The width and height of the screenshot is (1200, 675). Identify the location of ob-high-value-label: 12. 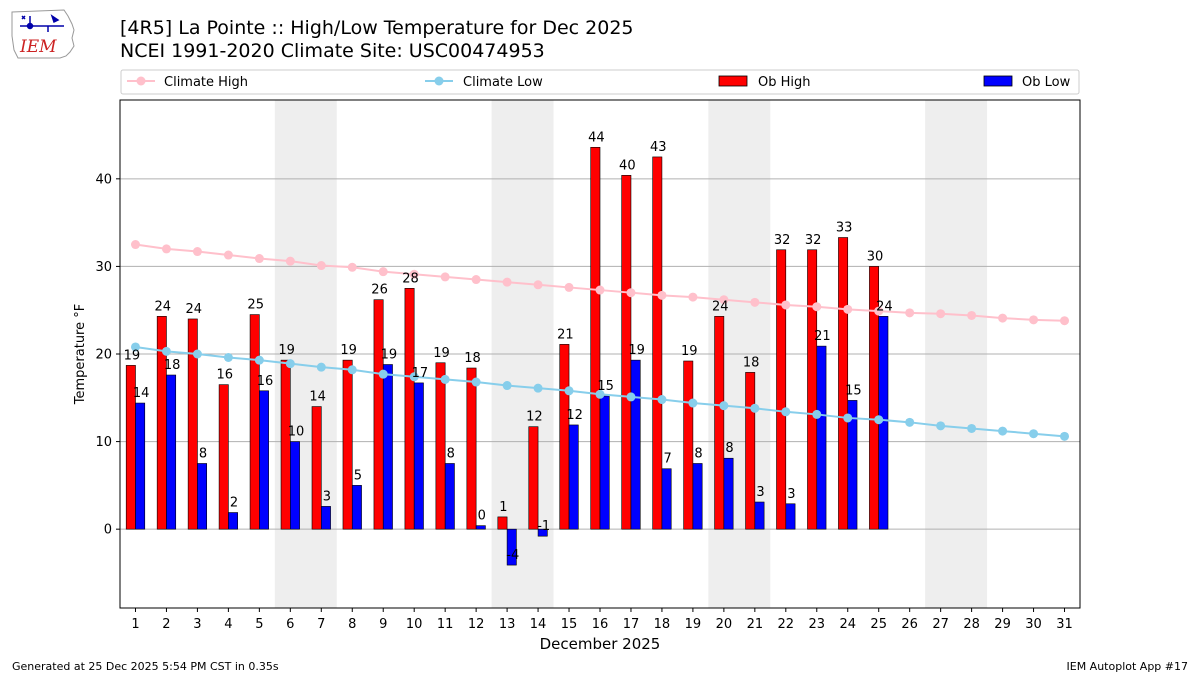
(534, 417).